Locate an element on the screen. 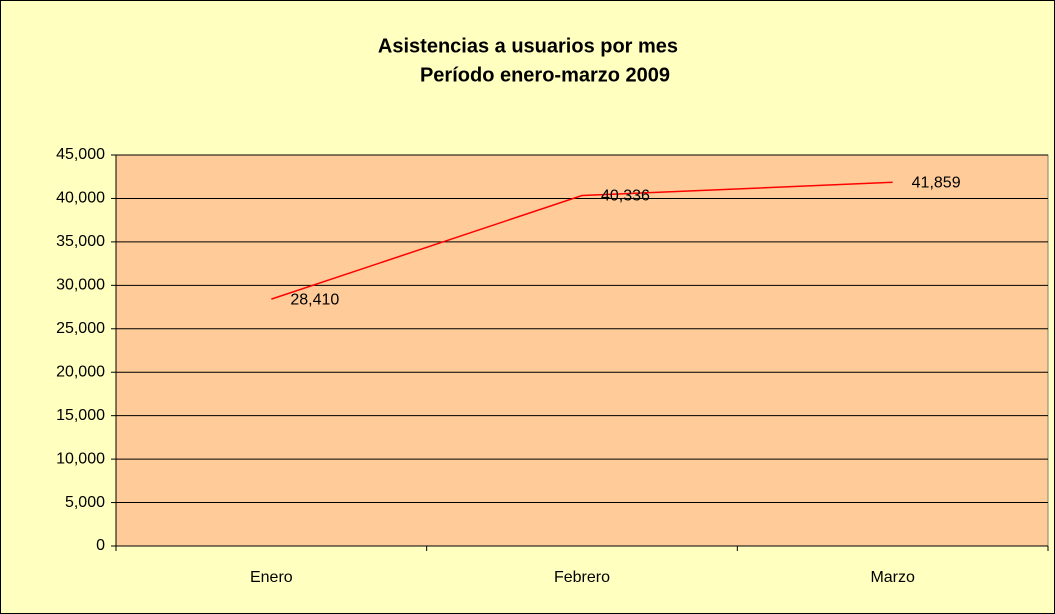 Image resolution: width=1055 pixels, height=614 pixels. x-tick-label: Marzo is located at coordinates (892, 577).